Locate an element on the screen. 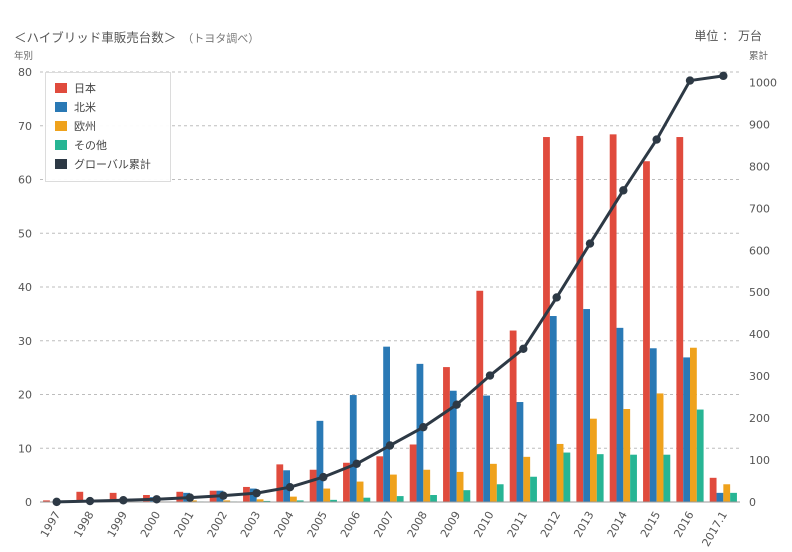 The width and height of the screenshot is (792, 552). chart-source: （トヨタ調べ） is located at coordinates (221, 38).